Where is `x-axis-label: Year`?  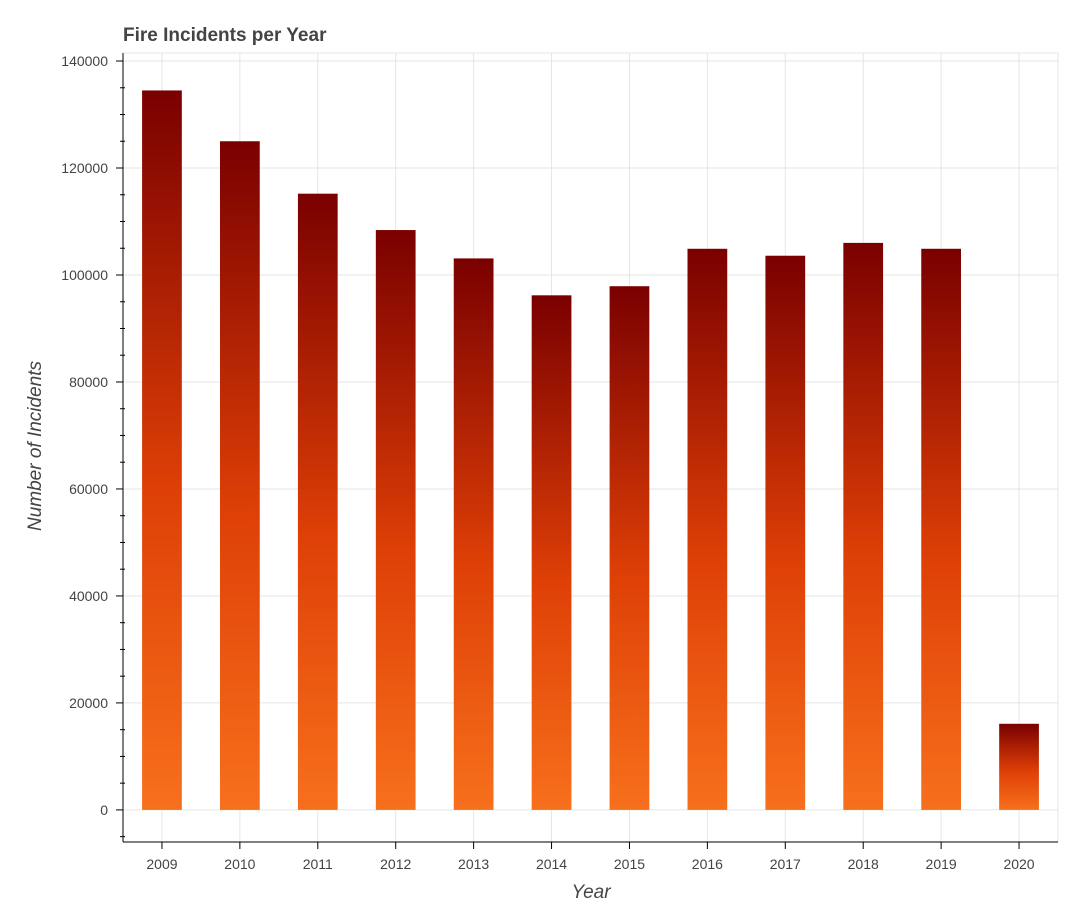 x-axis-label: Year is located at coordinates (591, 892).